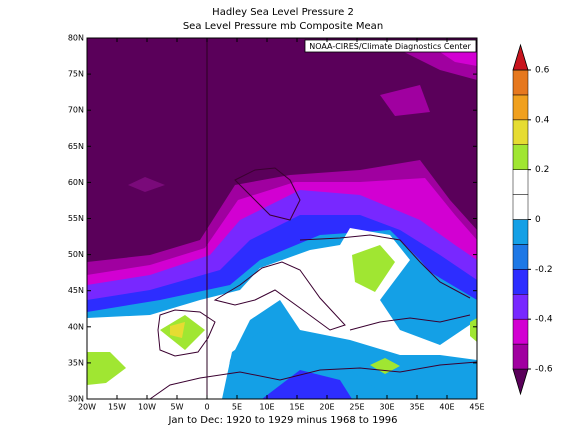  Describe the element at coordinates (87, 407) in the screenshot. I see `lon-label: 20W` at that location.